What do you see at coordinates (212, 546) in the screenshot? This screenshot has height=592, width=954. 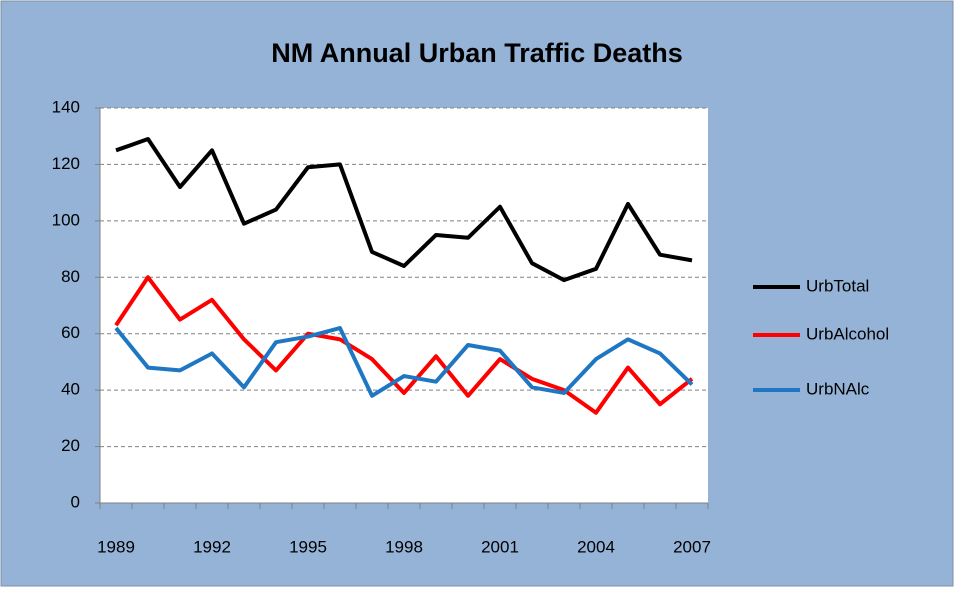 I see `x-tick-label: 1992` at bounding box center [212, 546].